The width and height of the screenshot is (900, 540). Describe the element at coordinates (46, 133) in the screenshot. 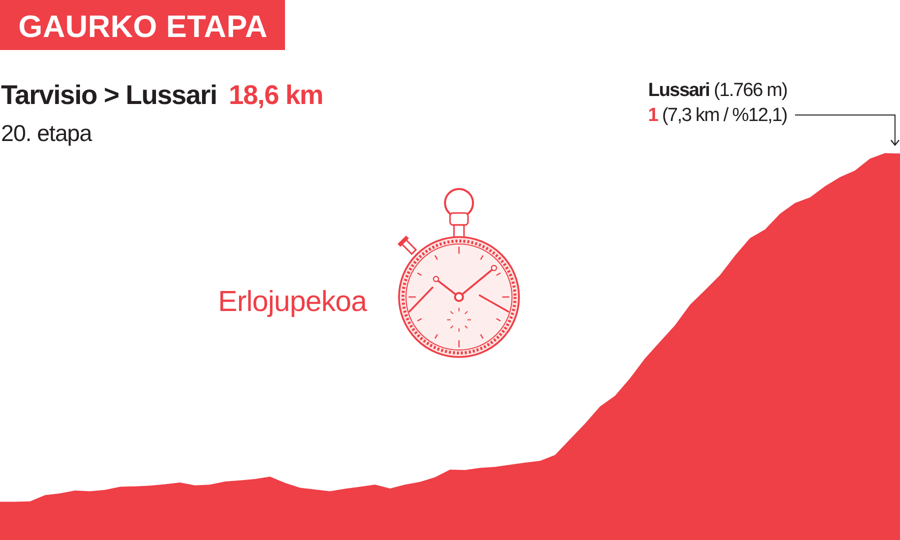

I see `text: 20. etapa` at that location.